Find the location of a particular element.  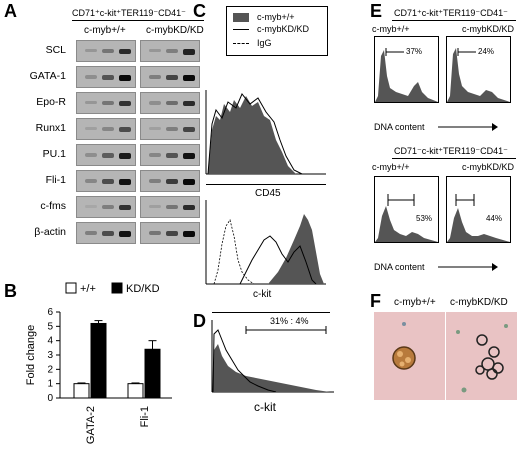

panel-c-legend: c-myb+/+ c-mybKD/KD IgG is located at coordinates (277, 31).